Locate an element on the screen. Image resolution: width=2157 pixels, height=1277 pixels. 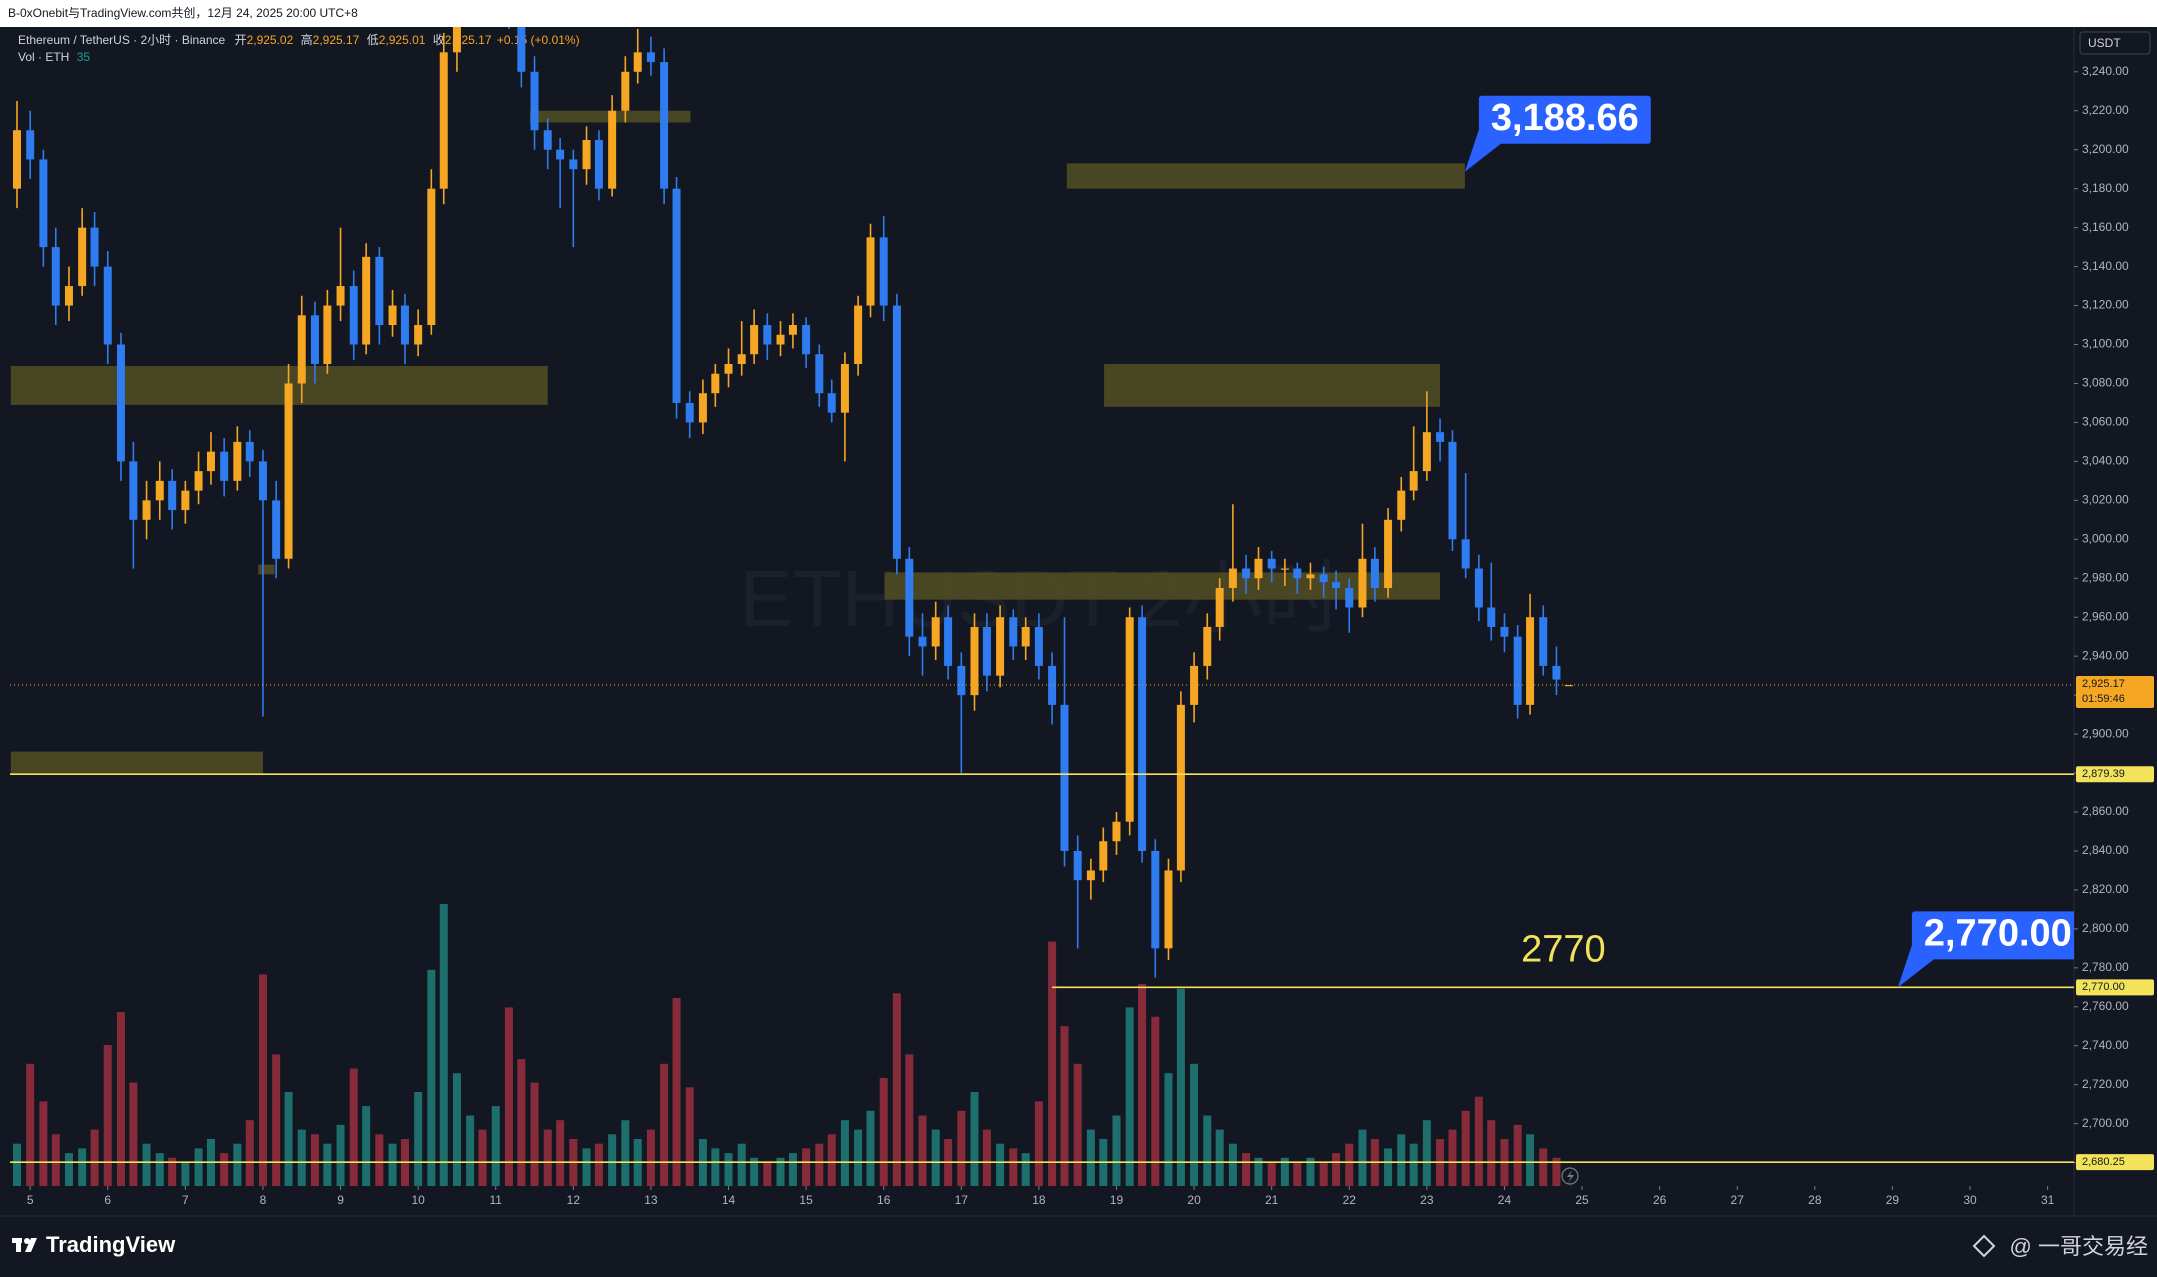
y-tick-label: 3,020.00 is located at coordinates (2105, 500).